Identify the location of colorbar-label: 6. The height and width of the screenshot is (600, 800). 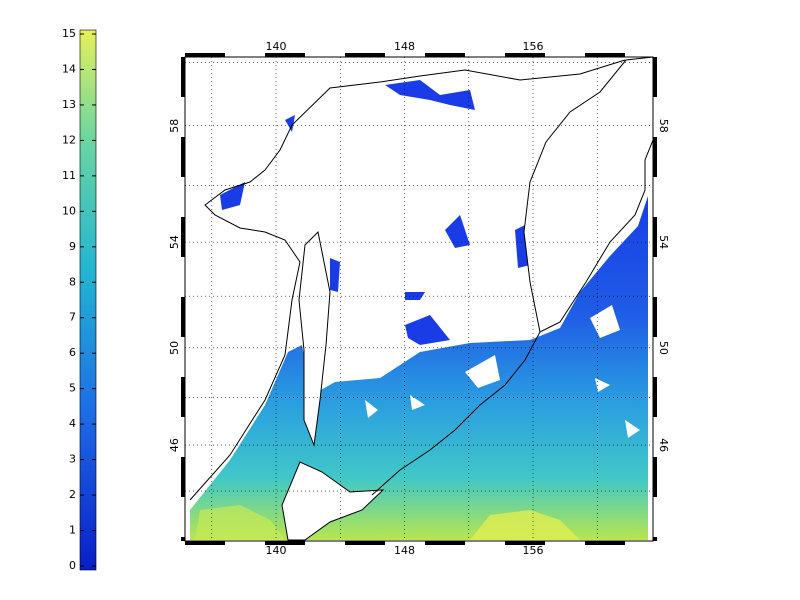
(72, 352).